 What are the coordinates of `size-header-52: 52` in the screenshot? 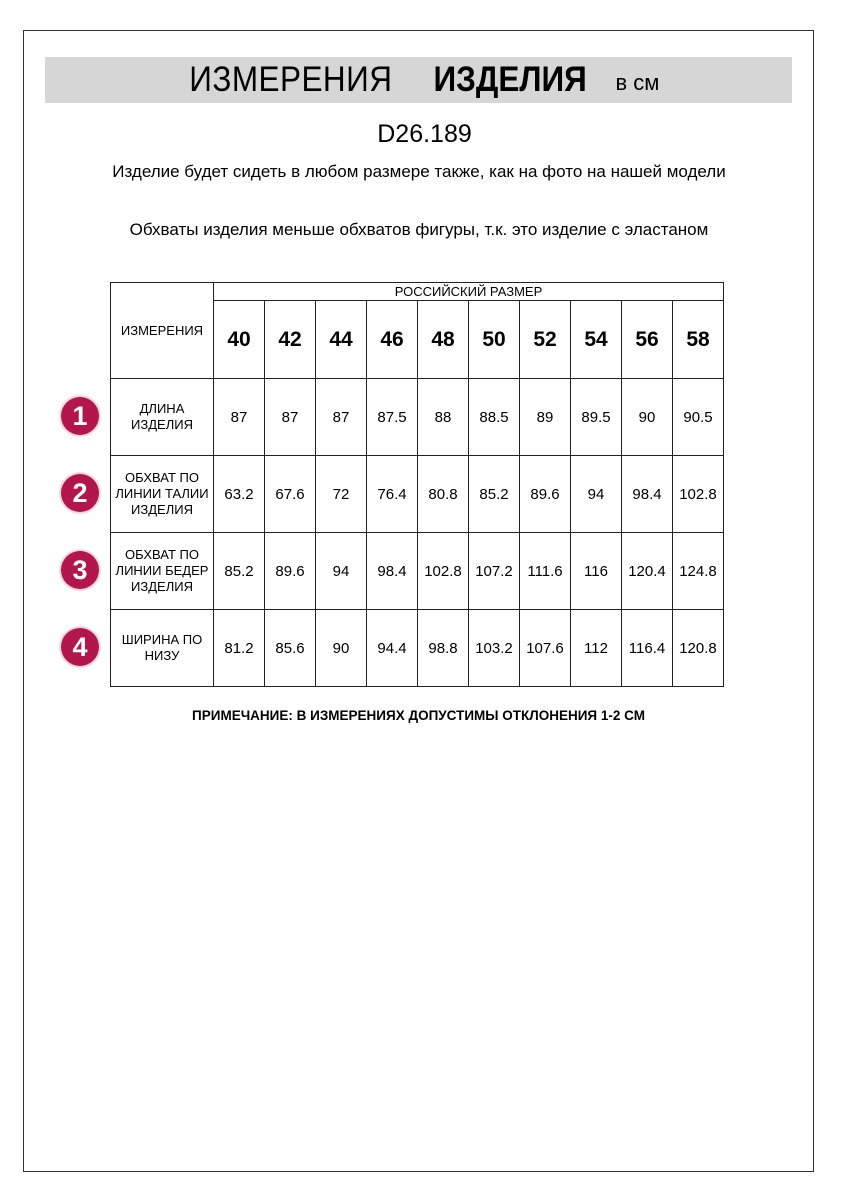 It's located at (545, 339).